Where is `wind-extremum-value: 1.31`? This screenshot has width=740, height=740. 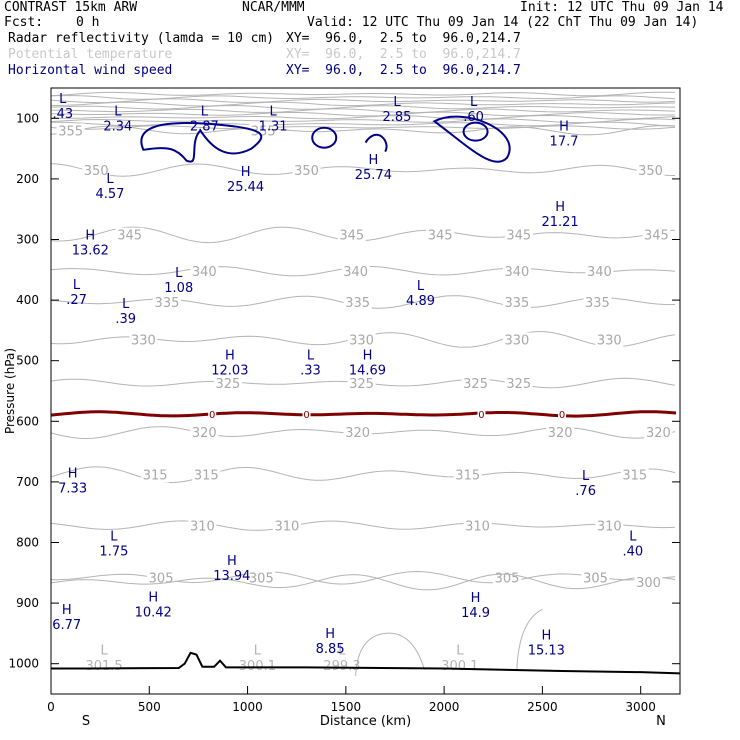
wind-extremum-value: 1.31 is located at coordinates (273, 126).